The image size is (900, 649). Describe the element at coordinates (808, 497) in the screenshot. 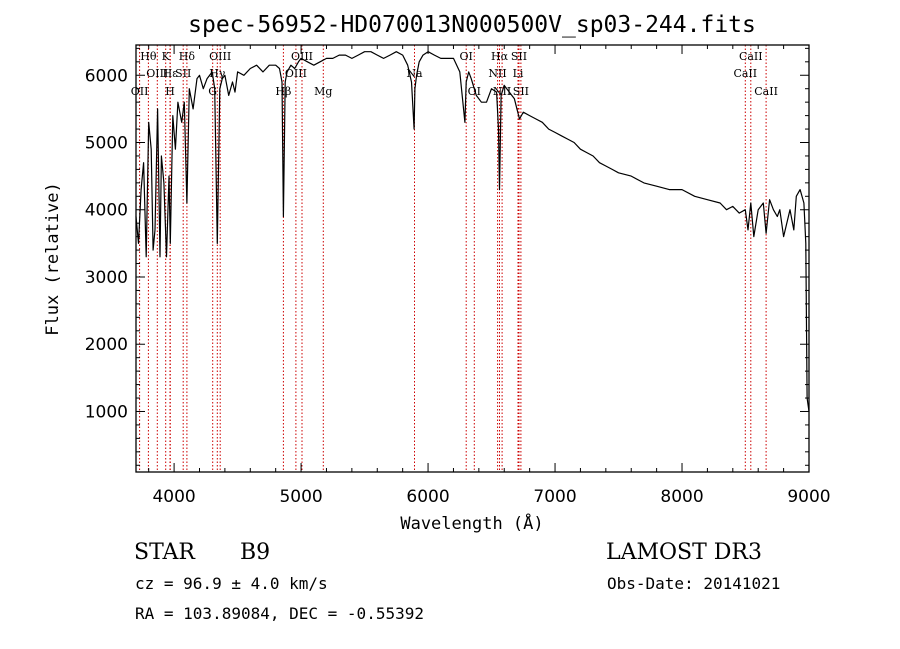

I see `x-tick-label: 9000` at that location.